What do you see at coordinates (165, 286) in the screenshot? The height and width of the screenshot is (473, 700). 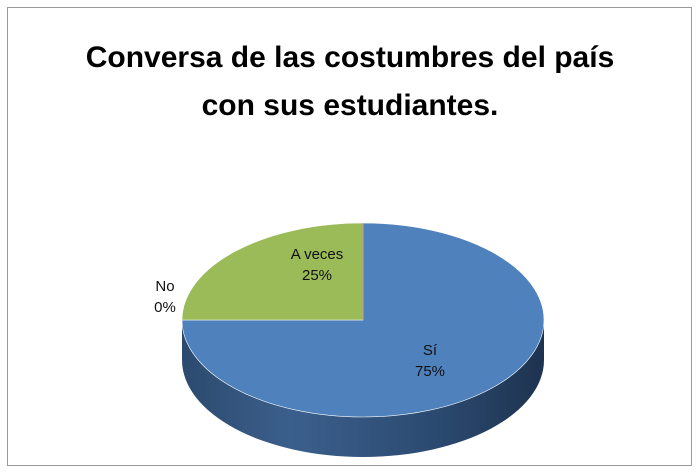 I see `data-label-no-category: No` at bounding box center [165, 286].